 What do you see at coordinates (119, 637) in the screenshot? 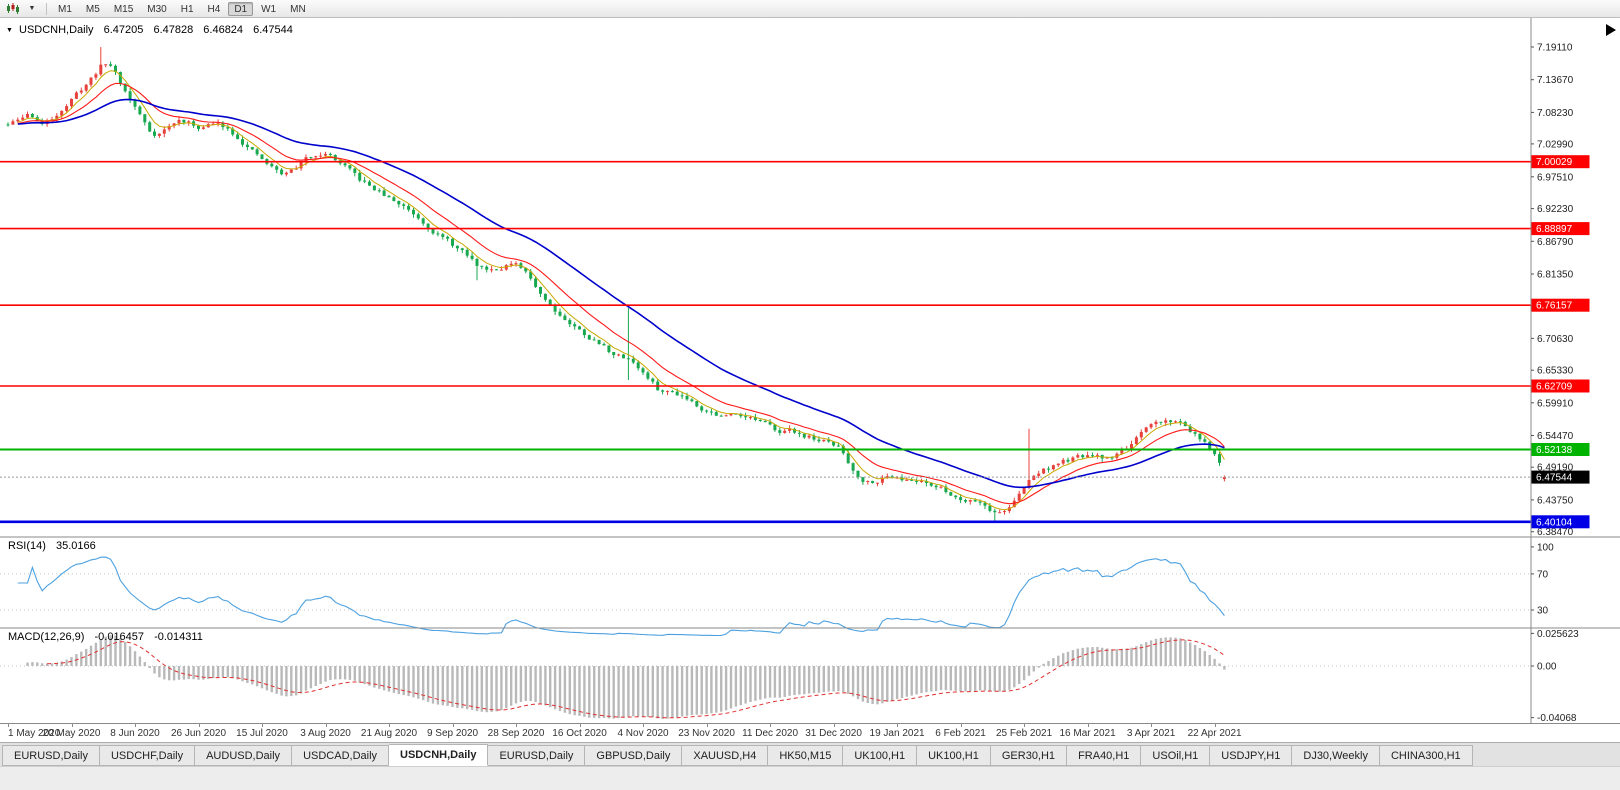
I see `macd-main-value: -0.016457` at bounding box center [119, 637].